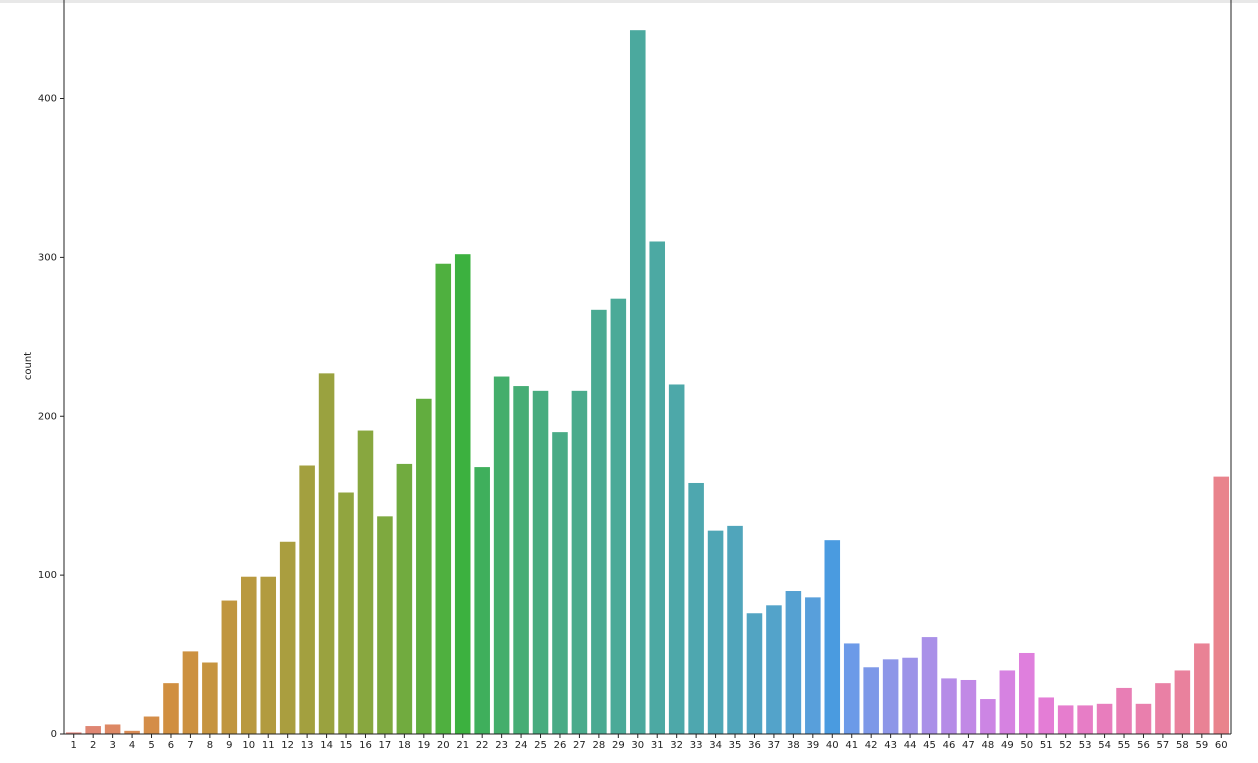  I want to click on x-tick-label: 31, so click(657, 745).